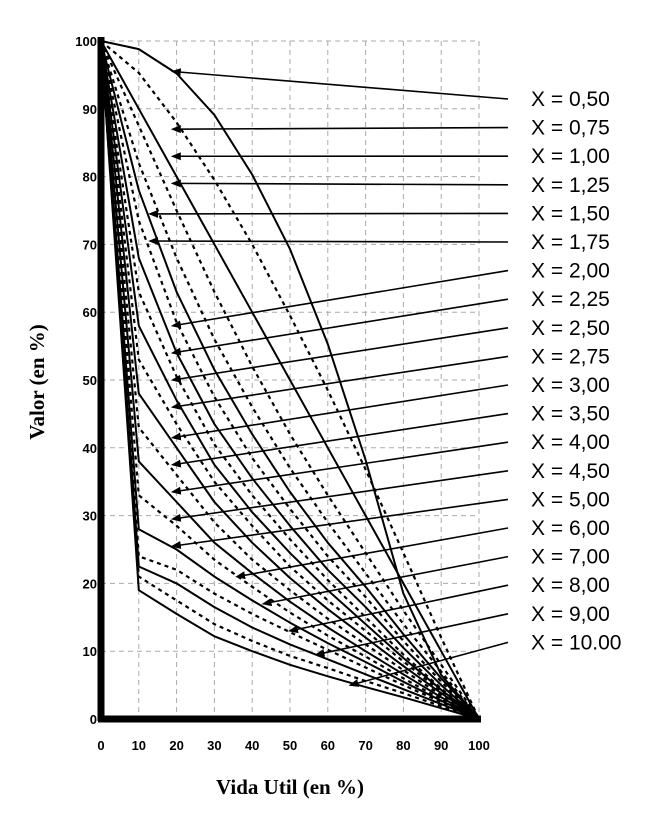  I want to click on legend-label-4: X = 1,25, so click(570, 185).